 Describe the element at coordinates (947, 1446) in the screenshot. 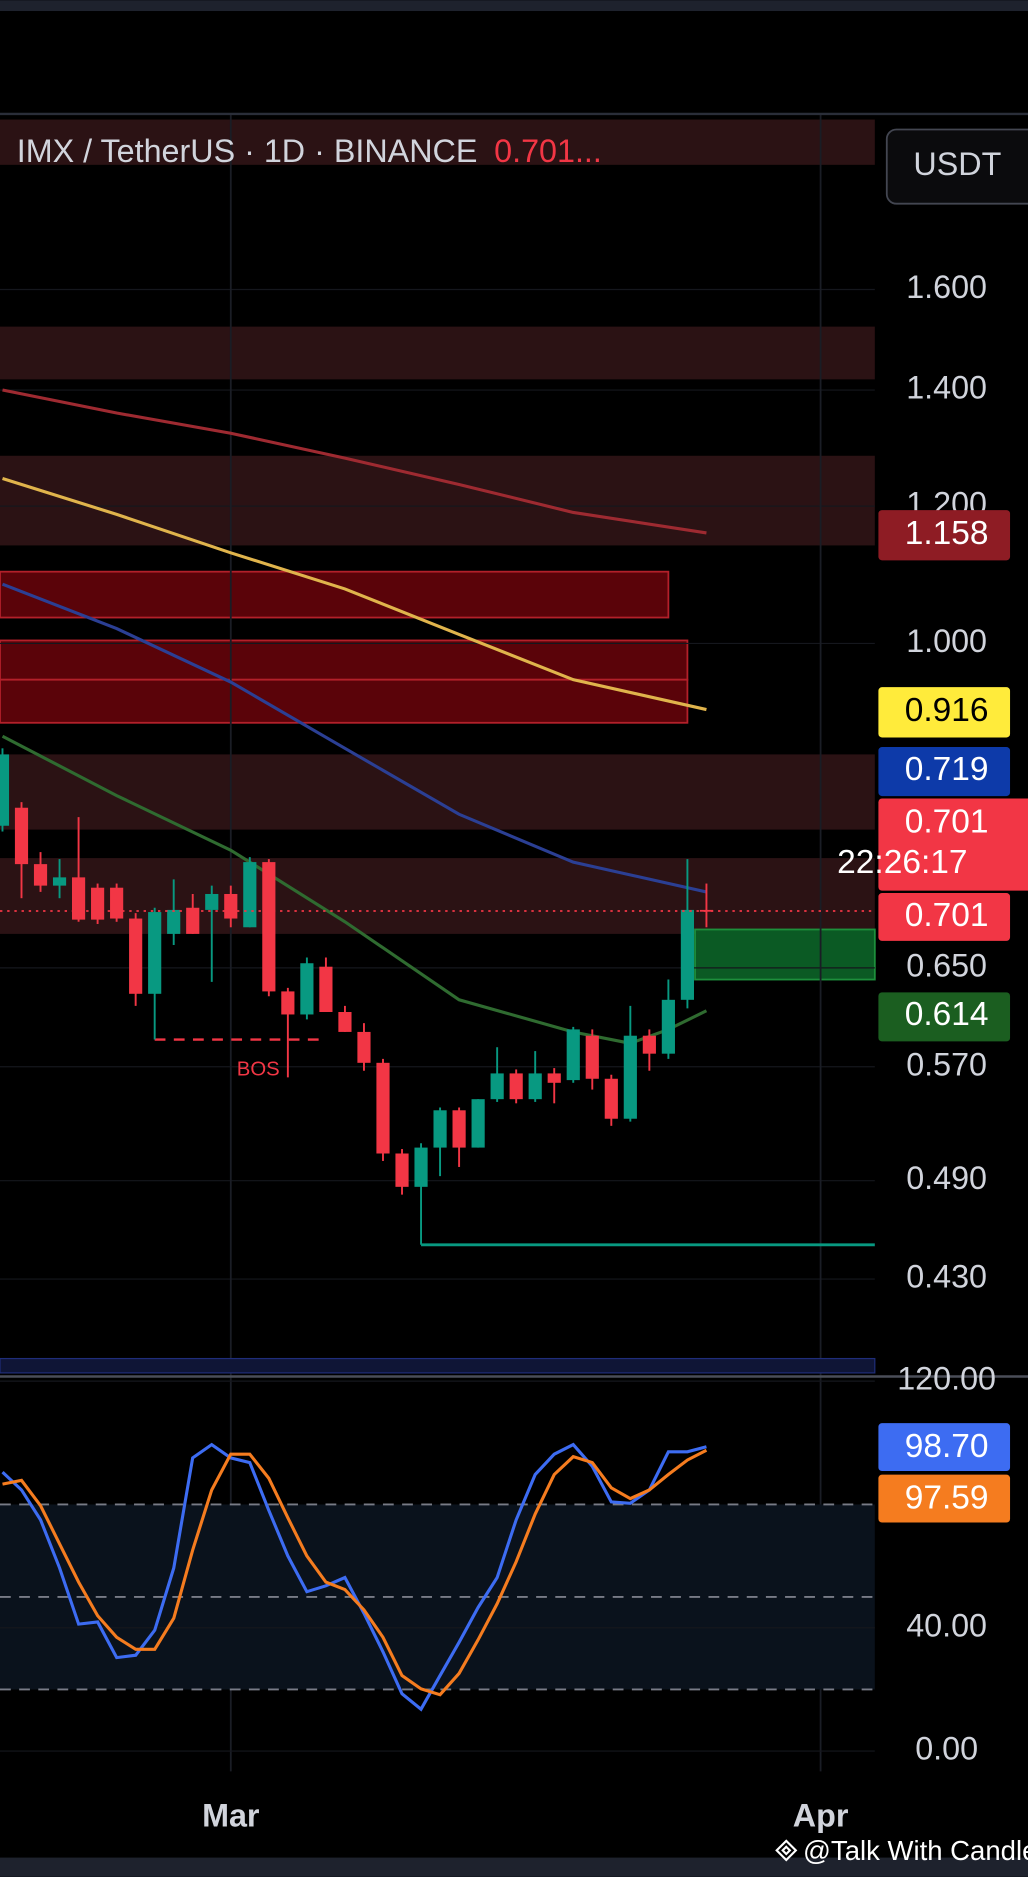

I see `value-label: 98.70` at that location.